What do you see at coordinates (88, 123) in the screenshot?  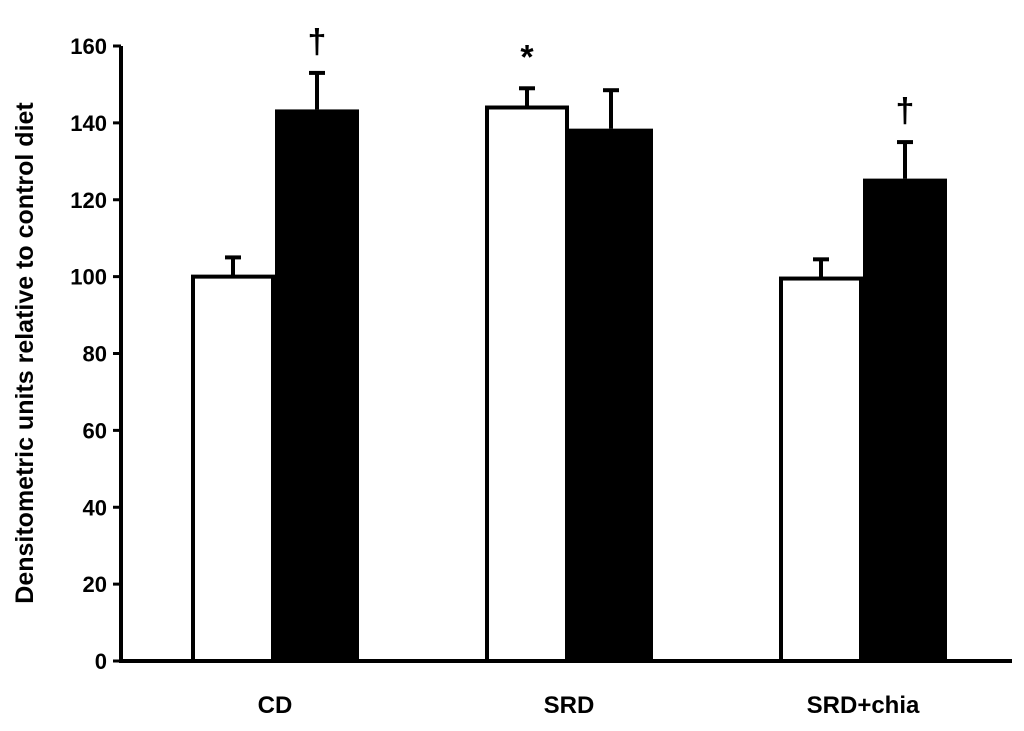 I see `y-tick-label: 140` at bounding box center [88, 123].